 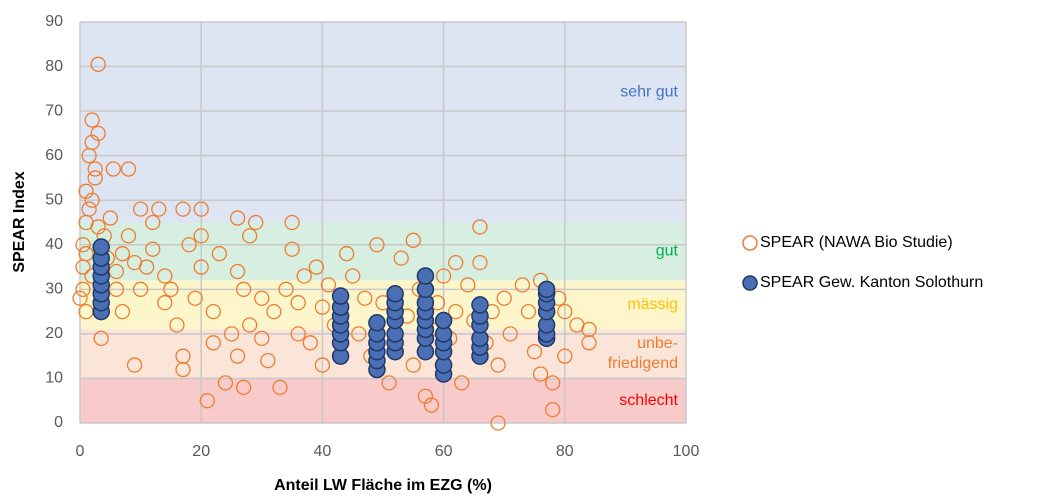 I want to click on x-tick-label: 60, so click(x=444, y=451).